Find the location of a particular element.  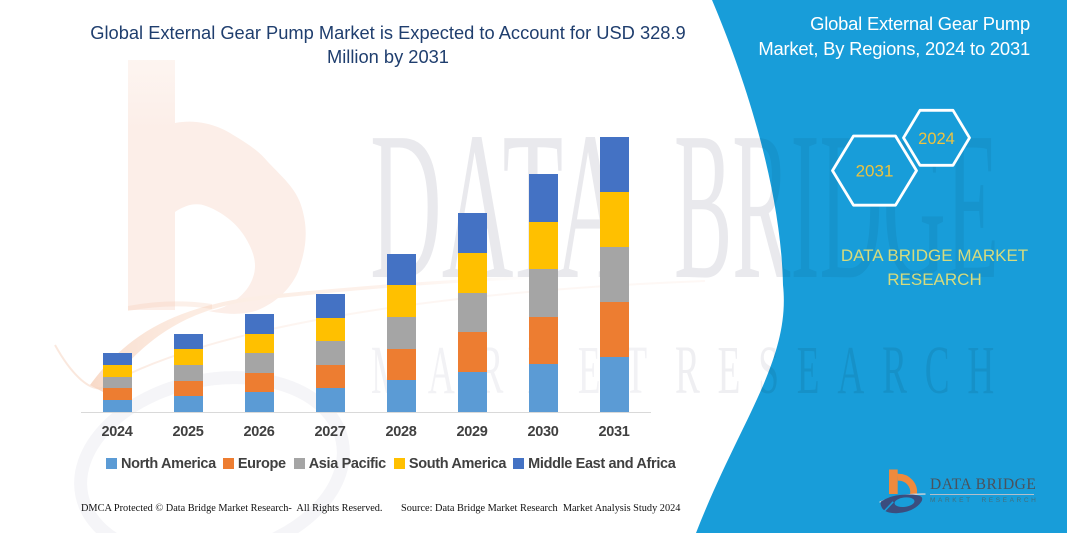

svg-text: 2031 is located at coordinates (875, 171).